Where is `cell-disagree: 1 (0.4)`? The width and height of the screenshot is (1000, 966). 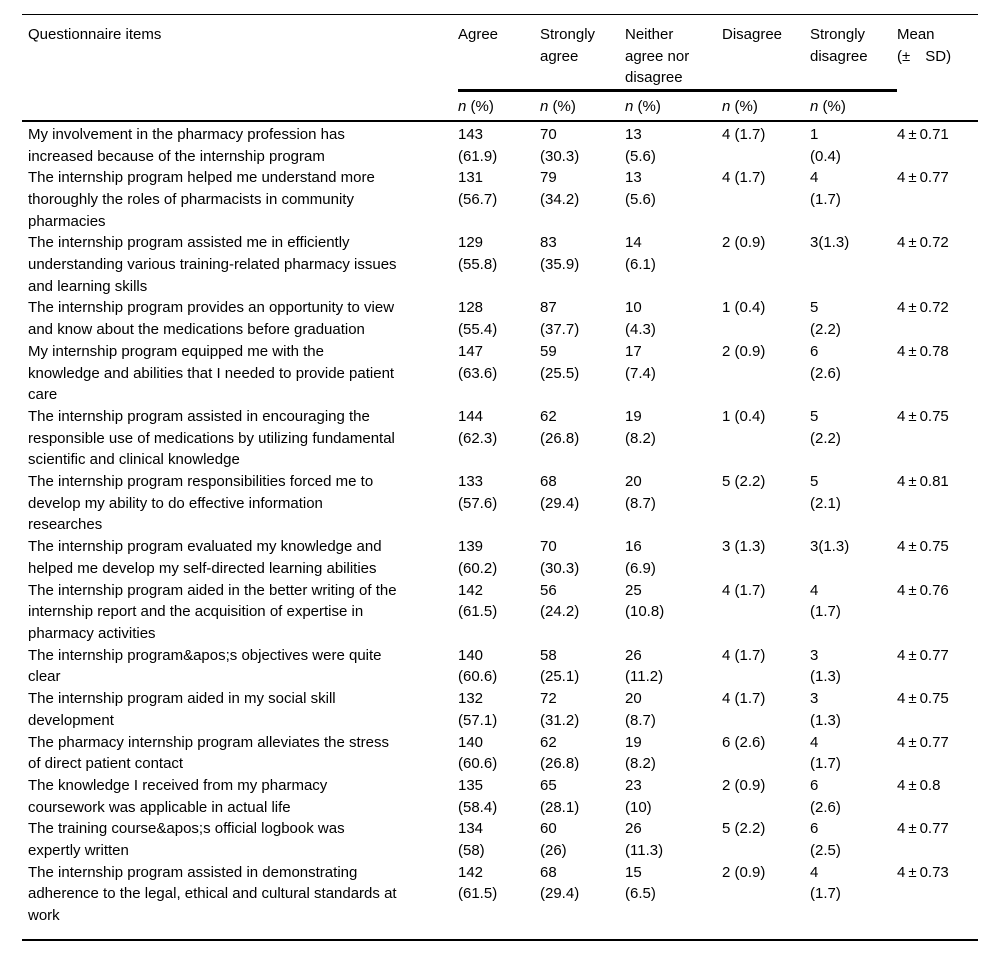 cell-disagree: 1 (0.4) is located at coordinates (744, 308).